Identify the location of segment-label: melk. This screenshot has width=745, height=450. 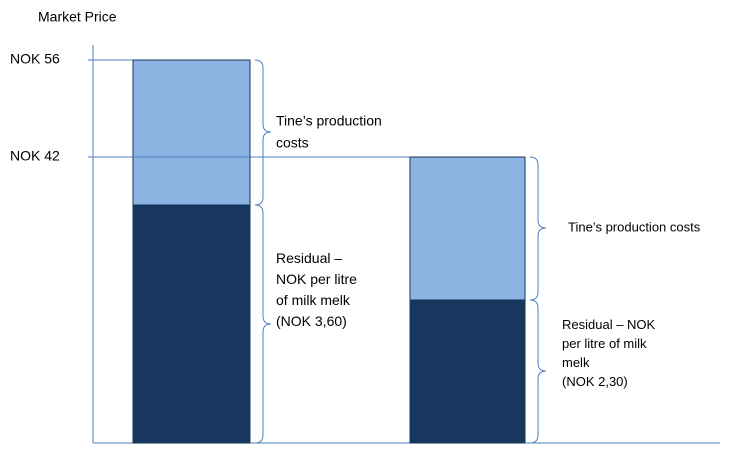
(576, 362).